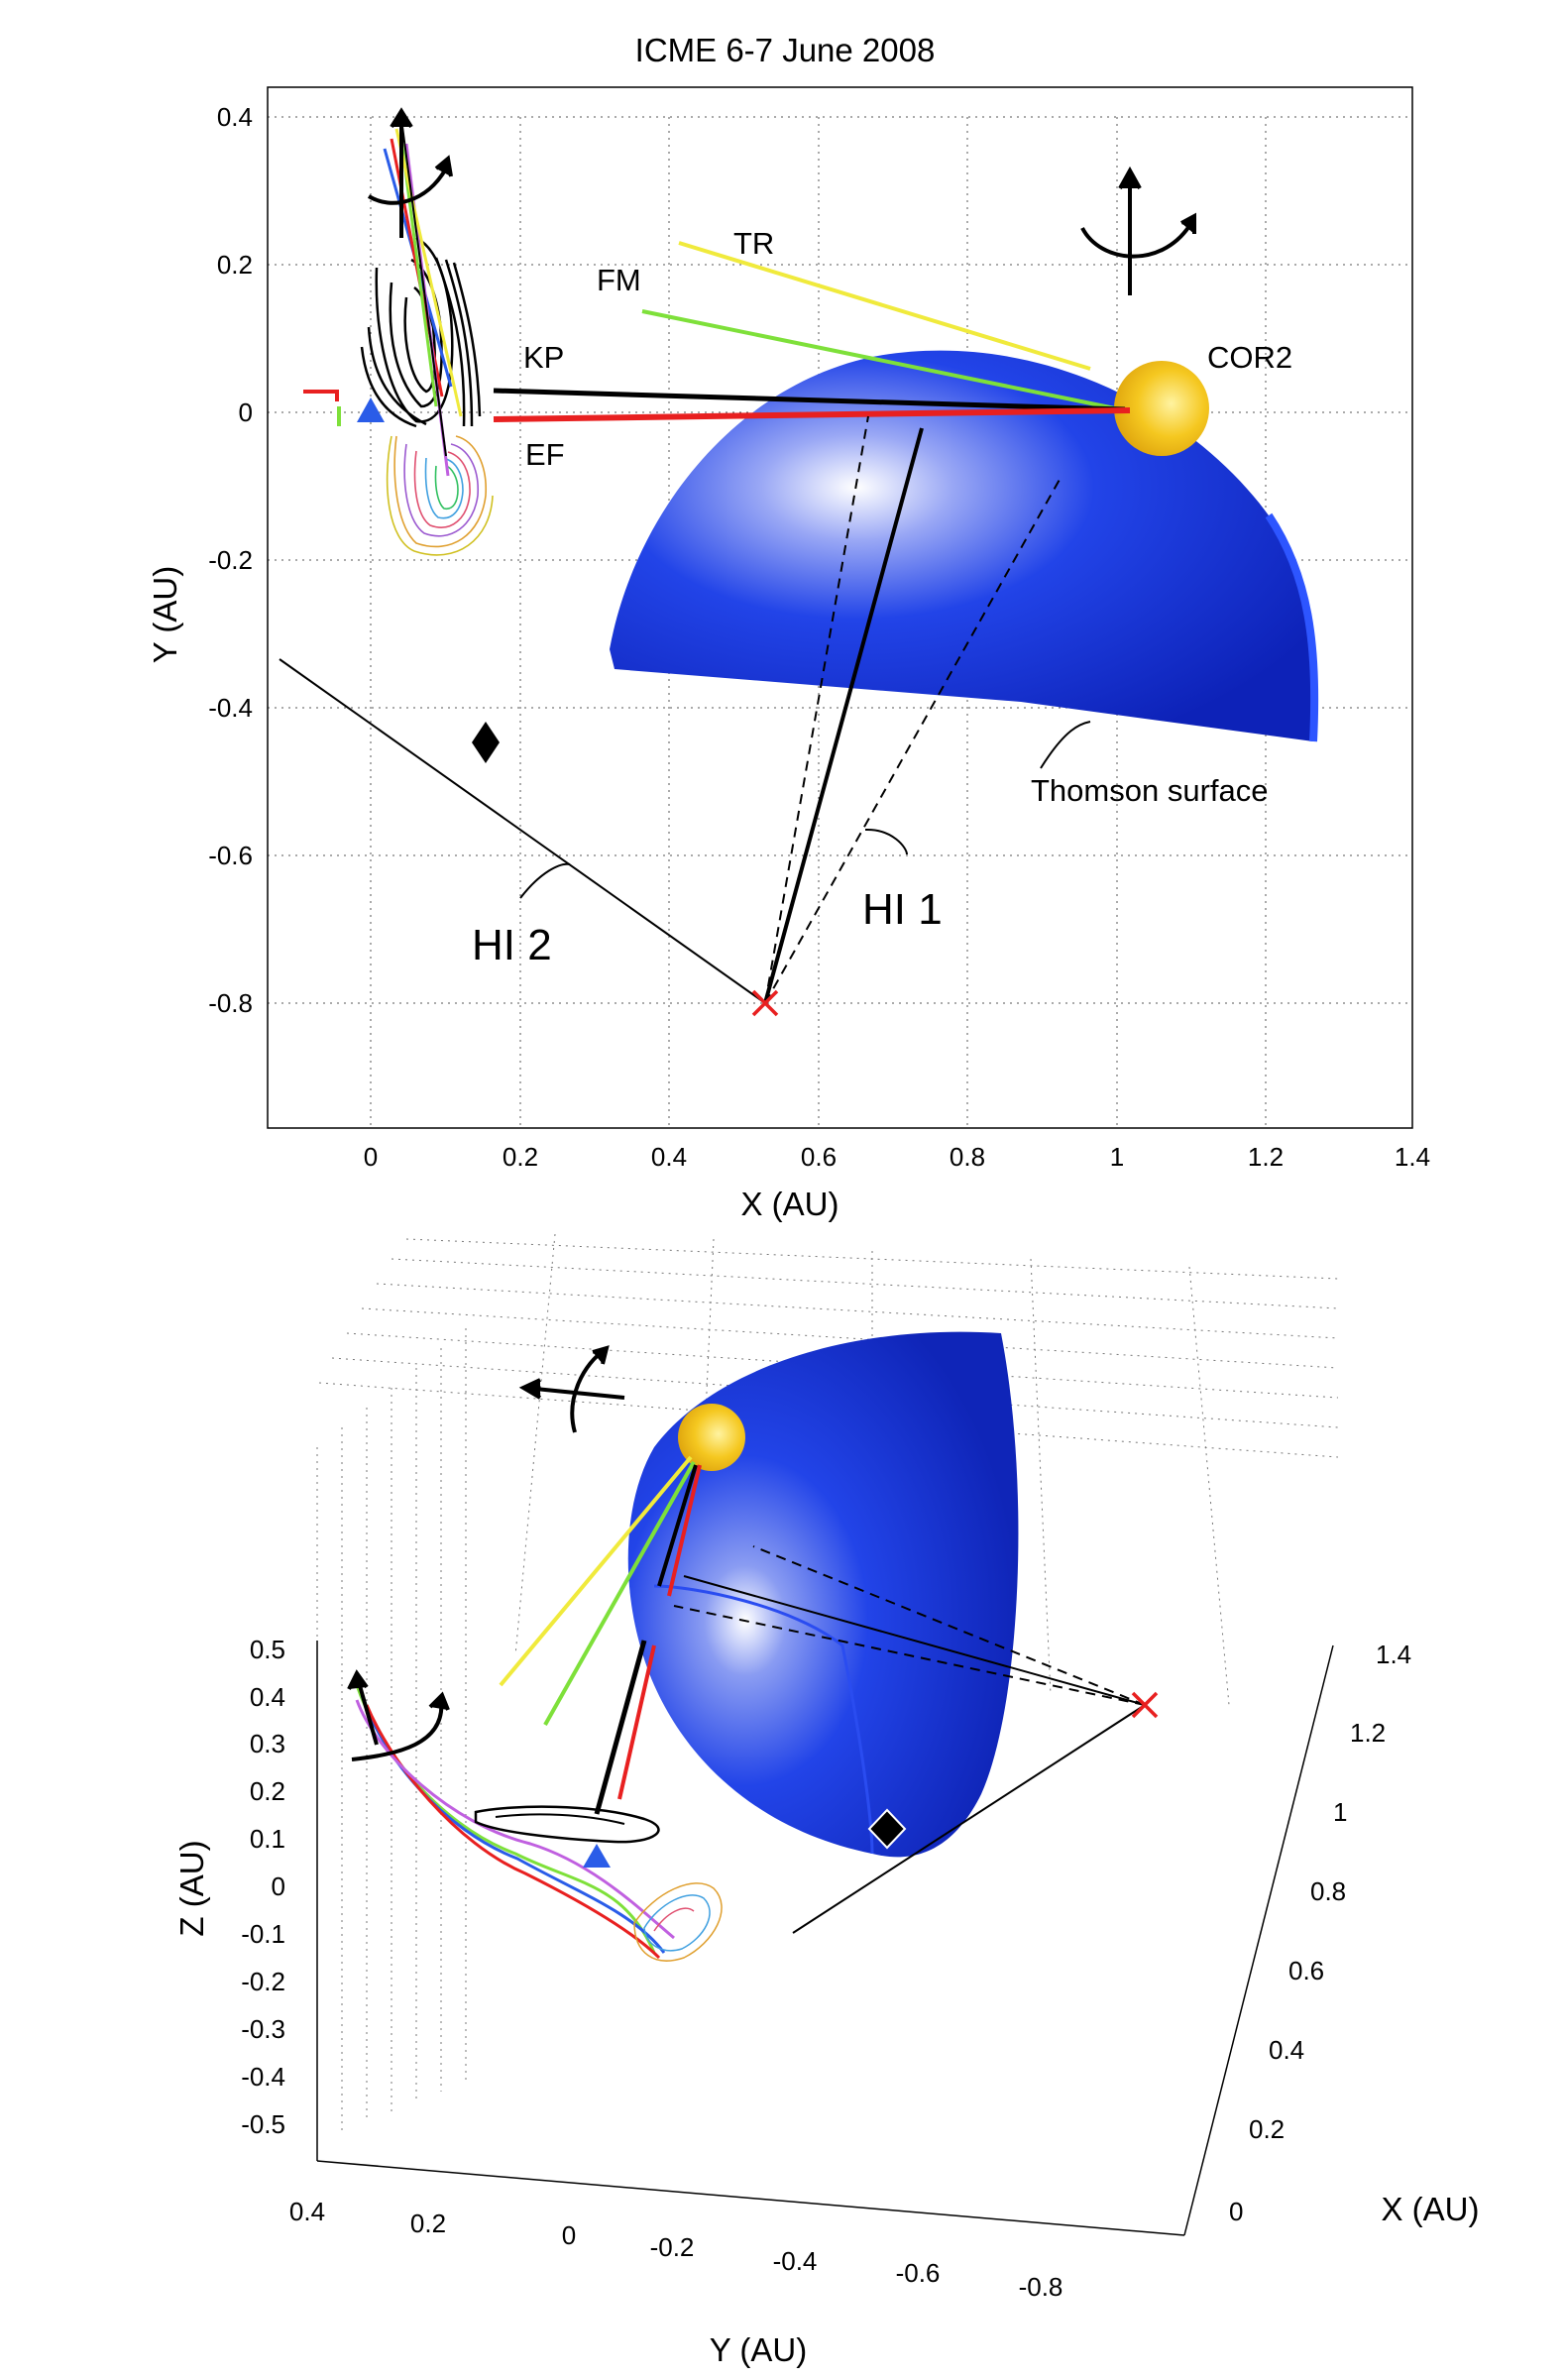 Image resolution: width=1566 pixels, height=2380 pixels. I want to click on label-fm: FM, so click(619, 280).